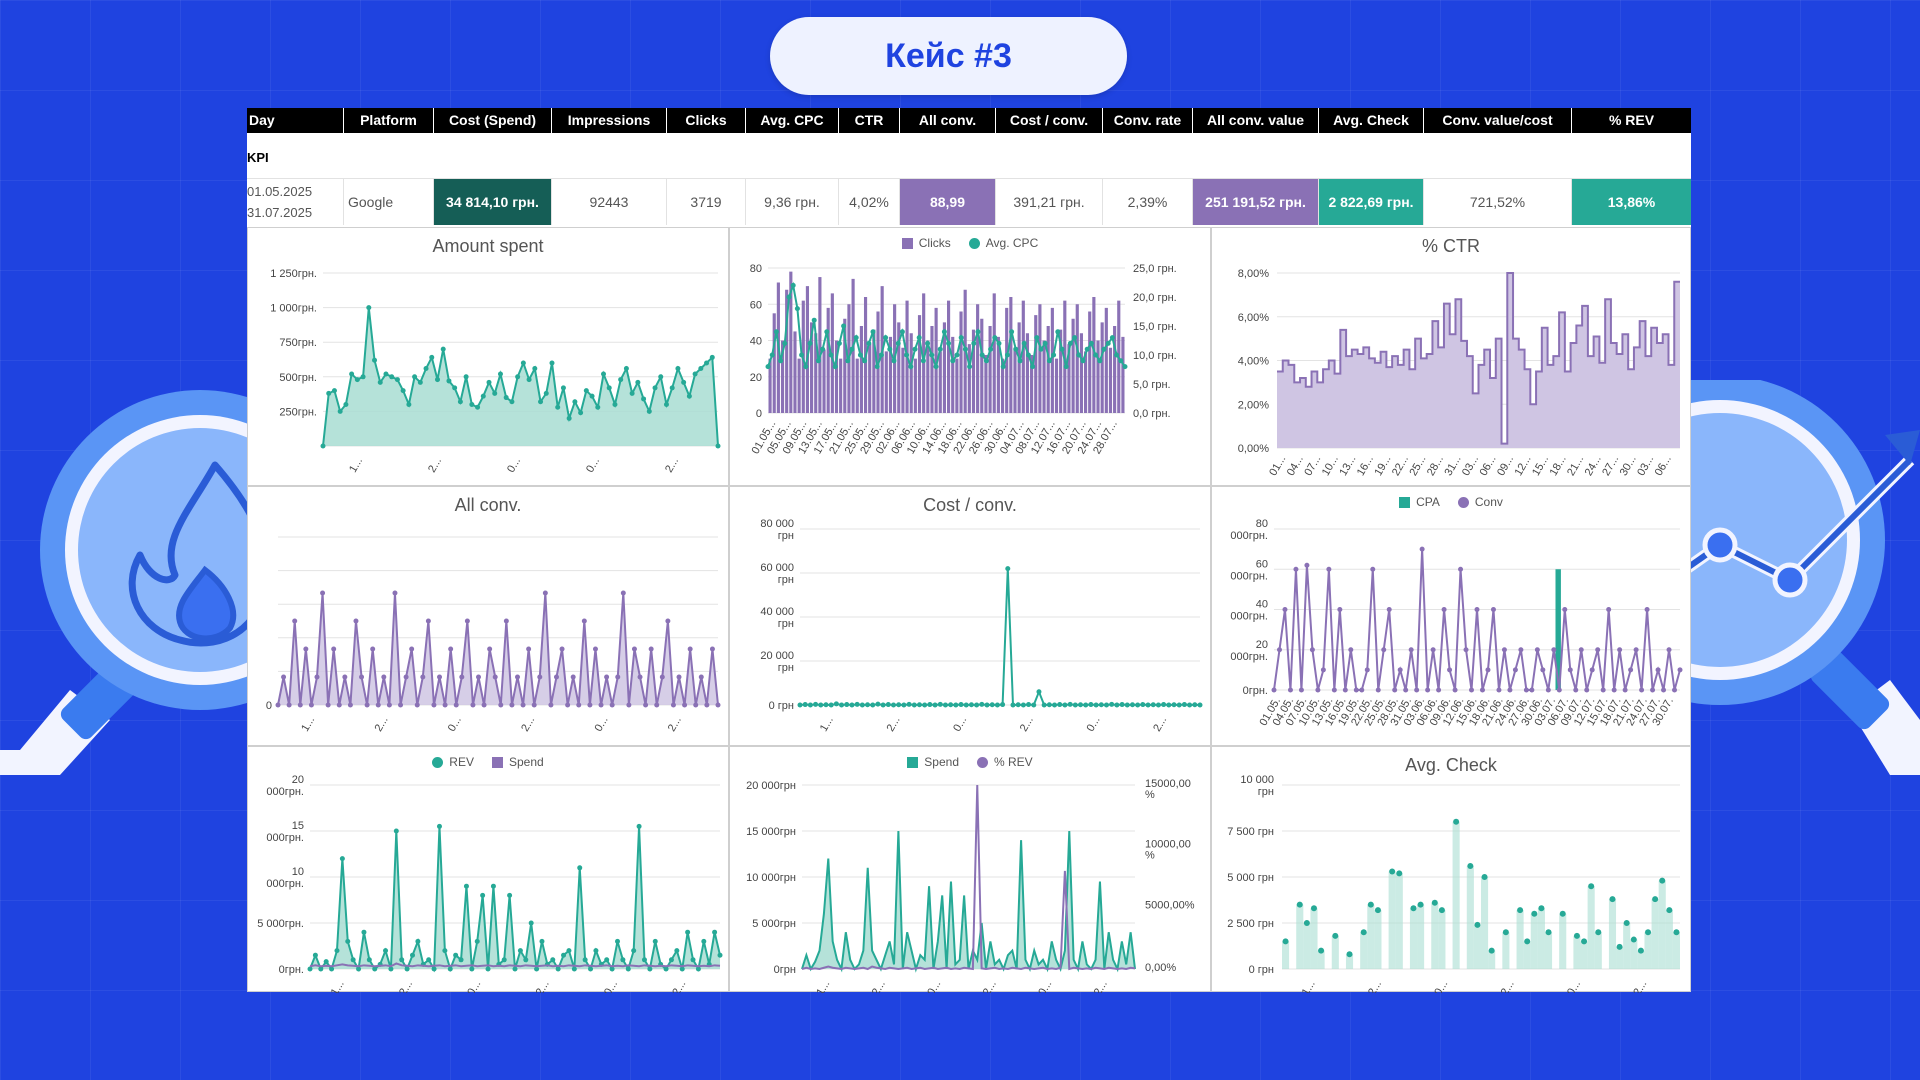 The image size is (1920, 1080). Describe the element at coordinates (1253, 362) in the screenshot. I see `ctr-y-tick-2: 4,00%` at that location.